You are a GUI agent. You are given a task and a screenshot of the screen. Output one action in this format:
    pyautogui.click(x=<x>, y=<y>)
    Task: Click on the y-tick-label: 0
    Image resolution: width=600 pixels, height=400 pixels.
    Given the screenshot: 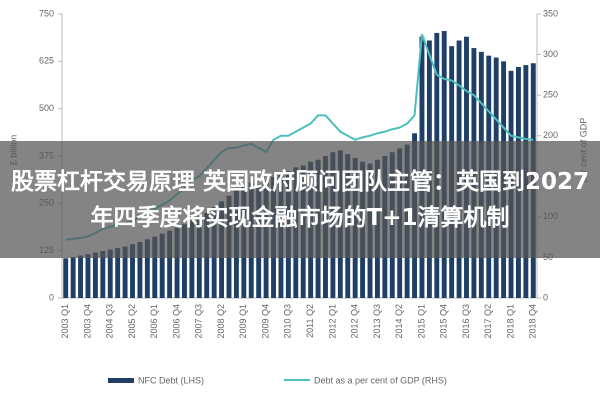 What is the action you would take?
    pyautogui.click(x=51, y=297)
    